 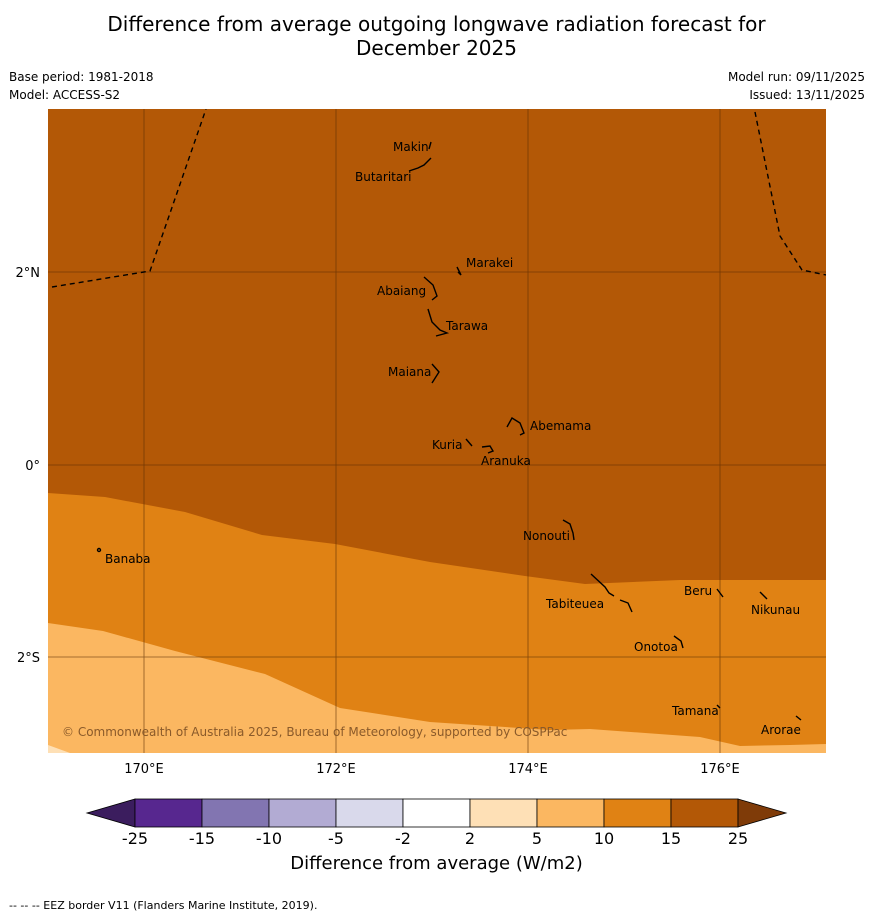 I want to click on island-aranuka, so click(x=488, y=449).